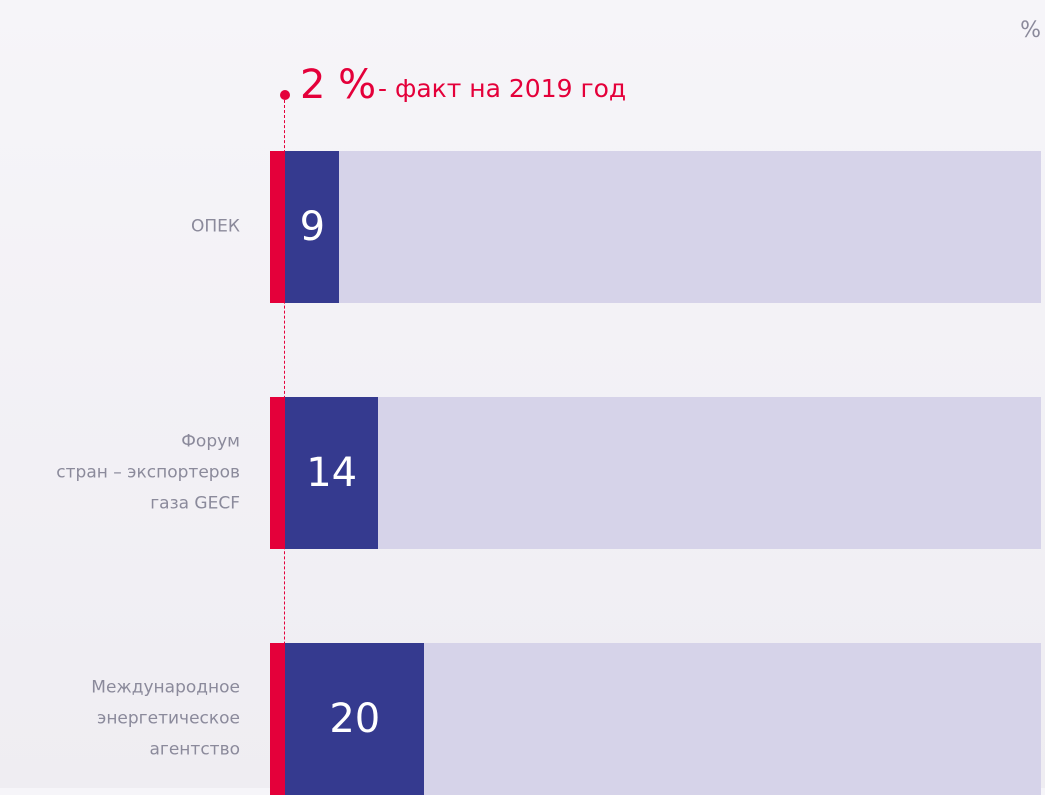 The width and height of the screenshot is (1045, 795). Describe the element at coordinates (1030, 30) in the screenshot. I see `unit-label: %` at that location.